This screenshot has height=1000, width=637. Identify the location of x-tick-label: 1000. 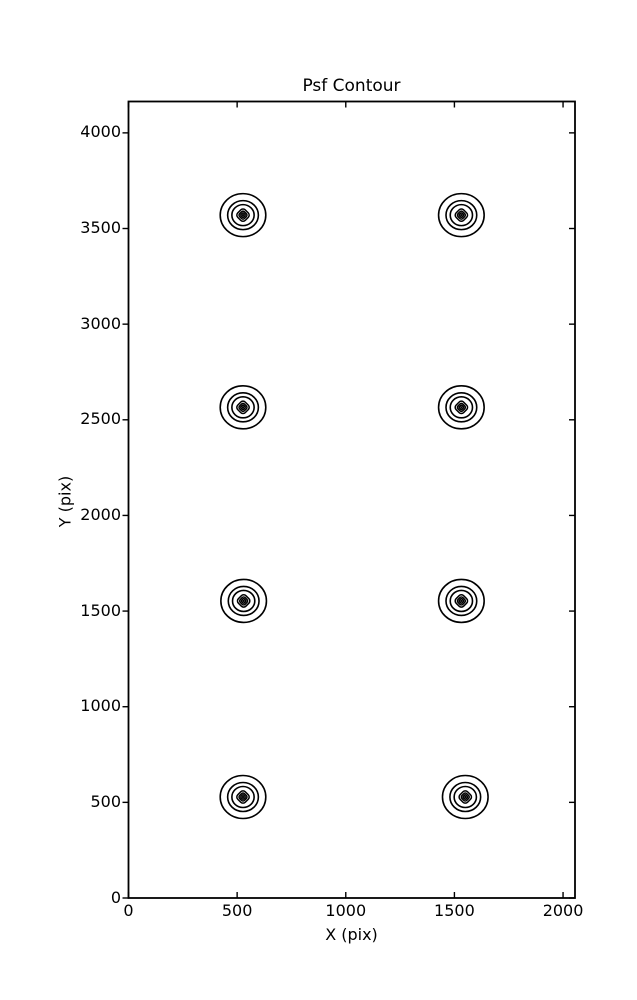
(346, 910).